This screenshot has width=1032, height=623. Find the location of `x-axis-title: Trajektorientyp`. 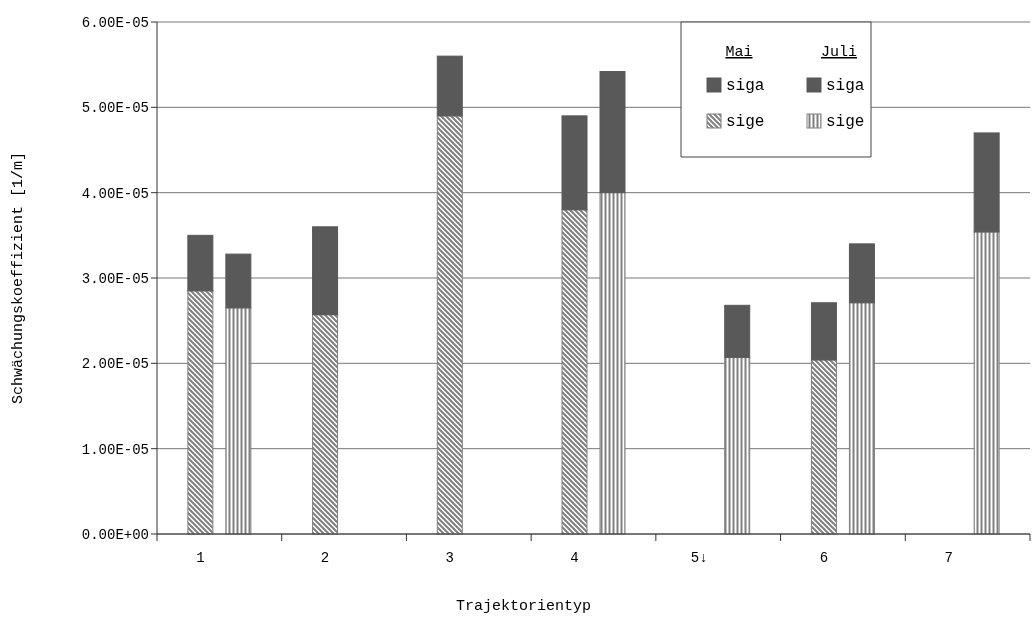

x-axis-title: Trajektorientyp is located at coordinates (523, 606).